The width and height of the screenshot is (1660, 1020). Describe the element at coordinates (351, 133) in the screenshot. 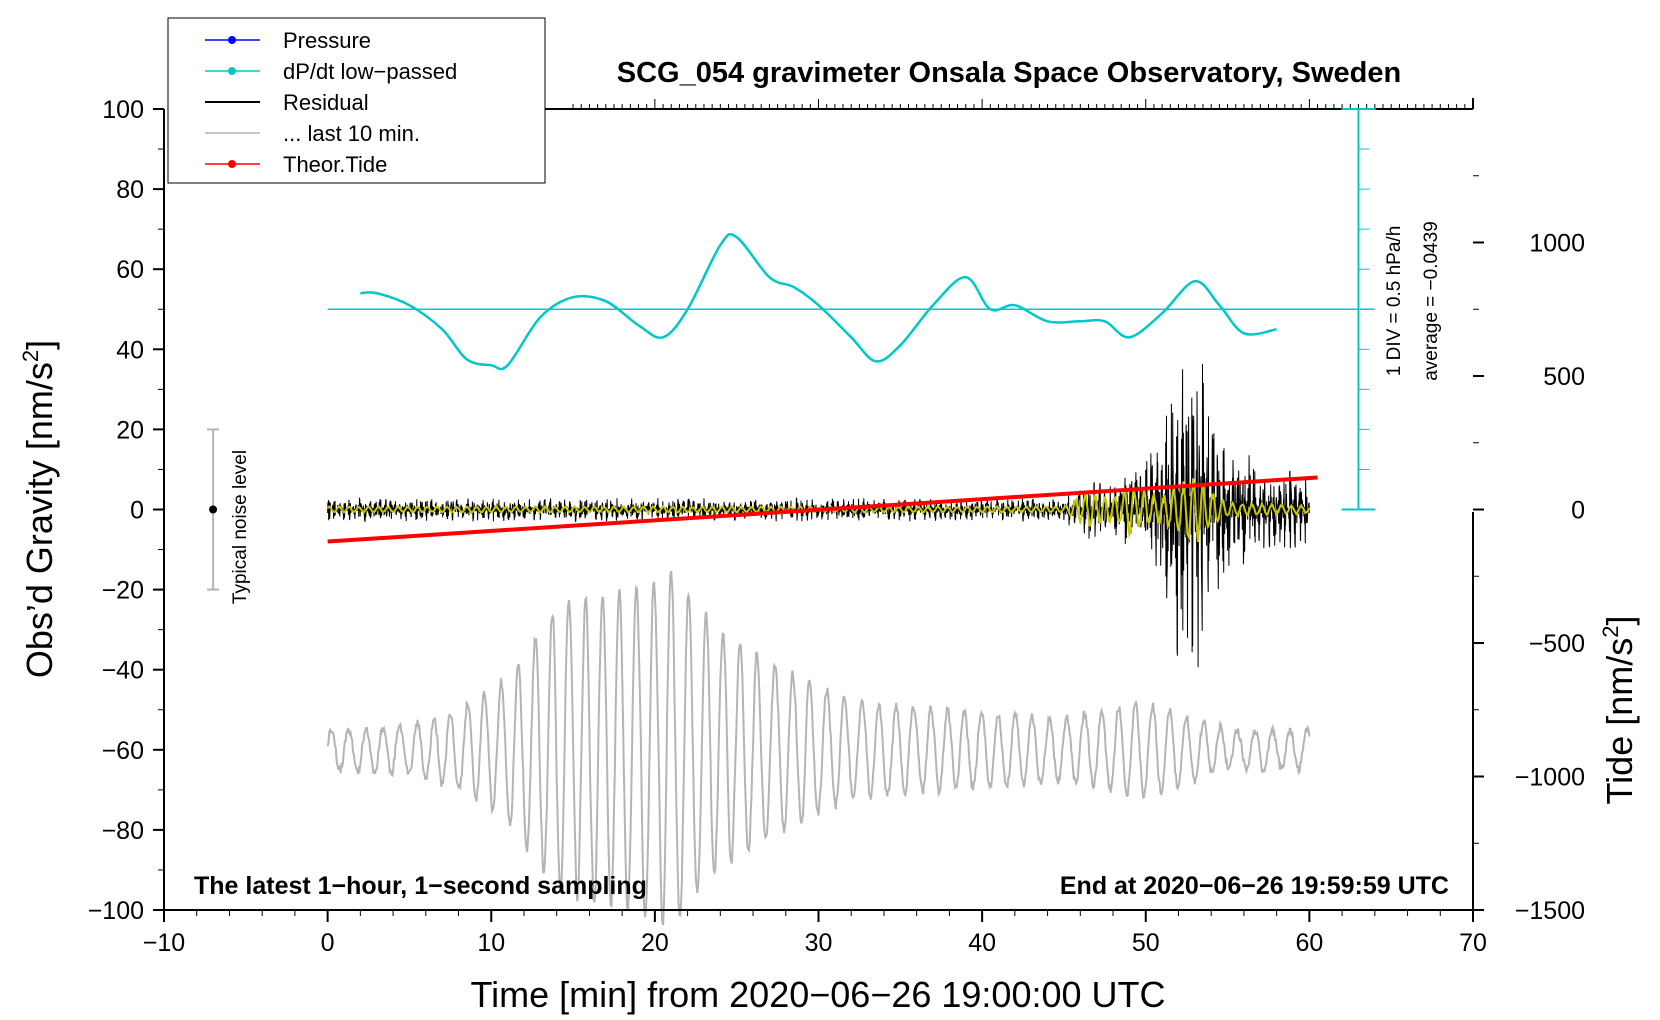

I see `legend-label: ... last 10 min.` at that location.